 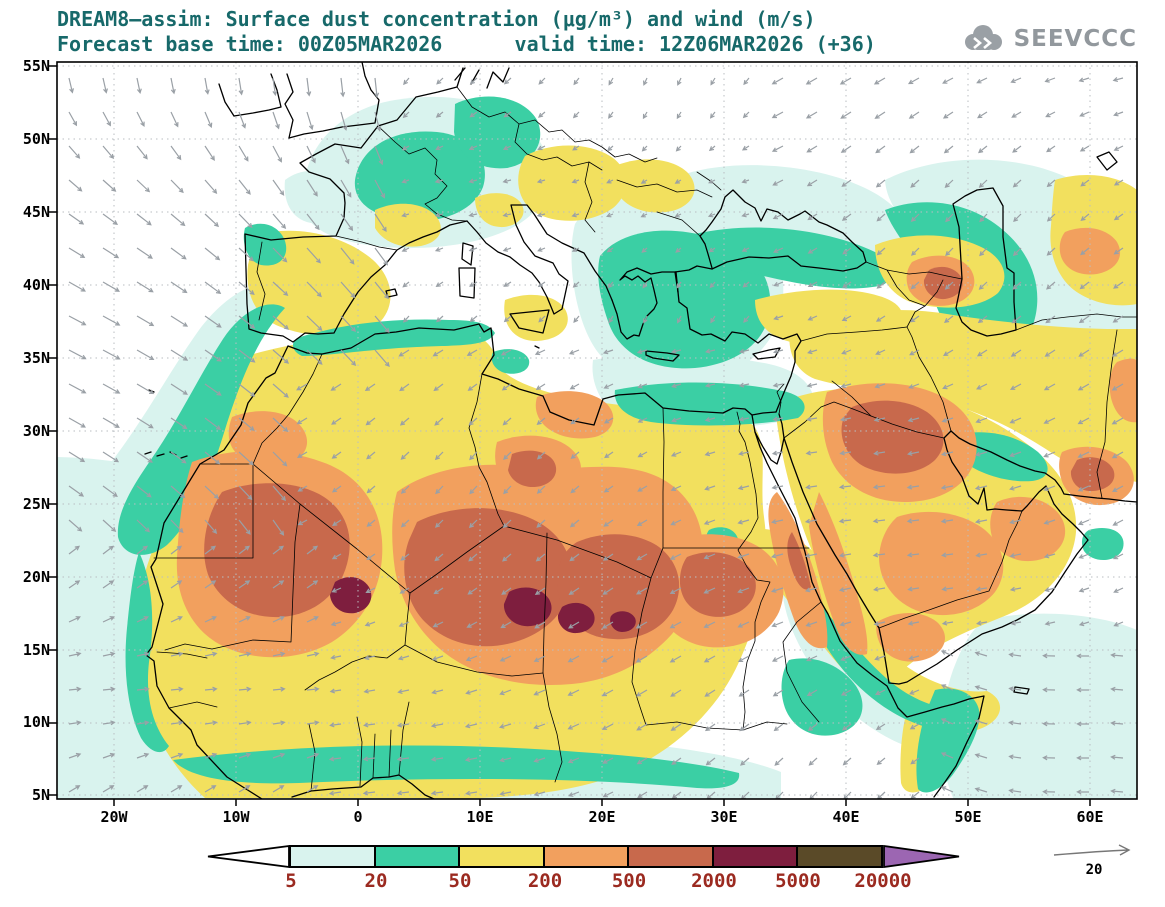 What do you see at coordinates (1075, 39) in the screenshot?
I see `logo-text: SEEVCCC` at bounding box center [1075, 39].